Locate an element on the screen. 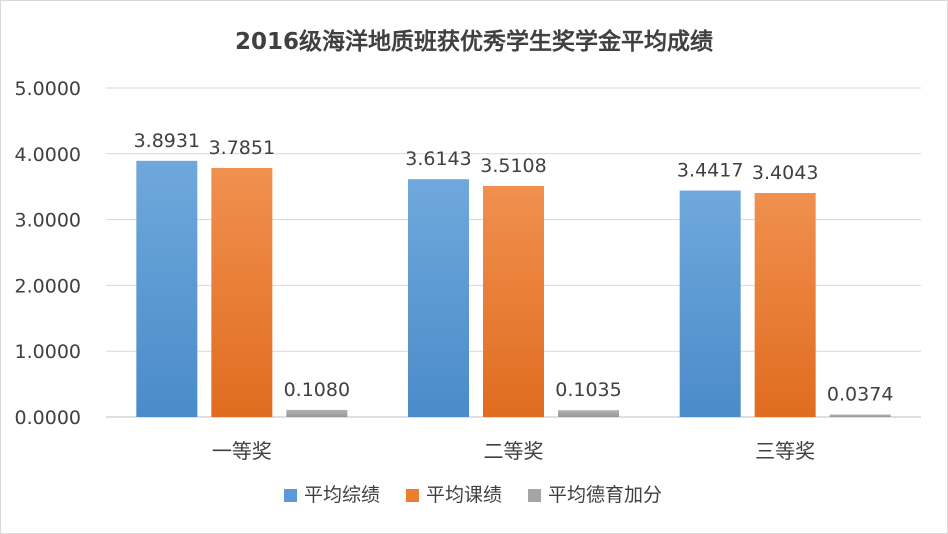 Image resolution: width=948 pixels, height=534 pixels. data-label: 3.6143 is located at coordinates (438, 159).